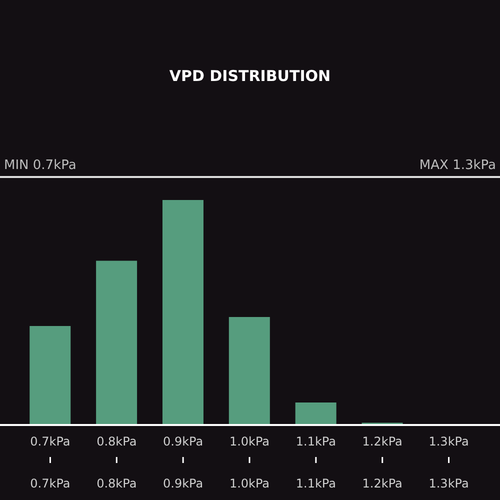 This screenshot has width=500, height=500. Describe the element at coordinates (116, 483) in the screenshot. I see `category-label: 0.8kPa` at that location.